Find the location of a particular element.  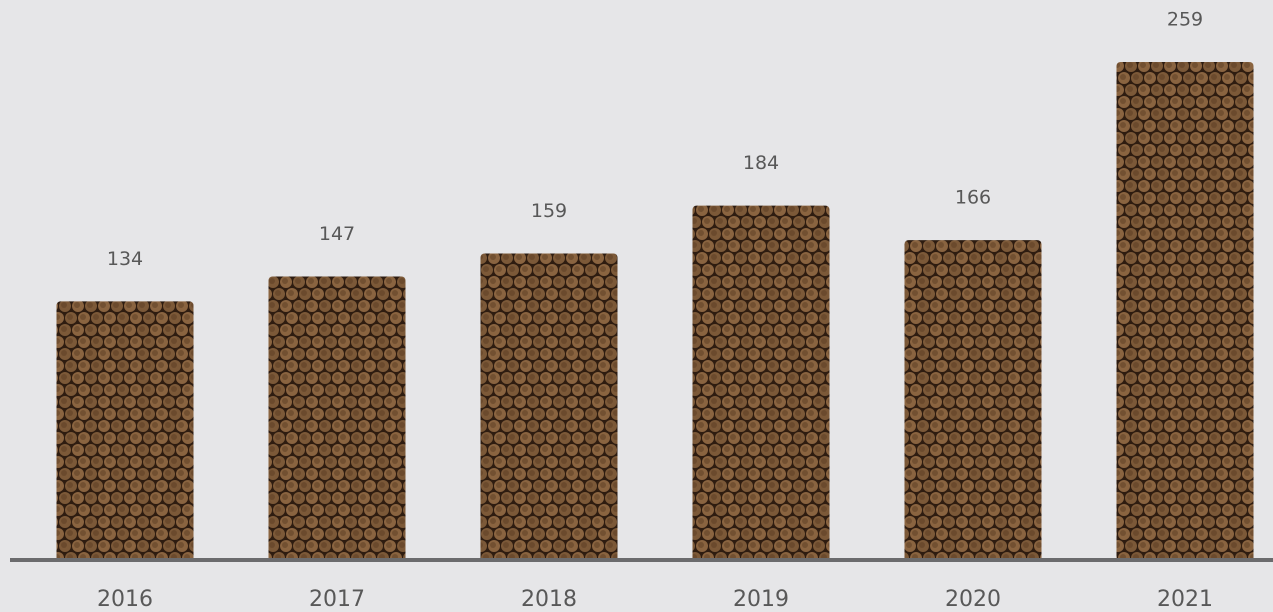

value-label: 134 is located at coordinates (125, 259).